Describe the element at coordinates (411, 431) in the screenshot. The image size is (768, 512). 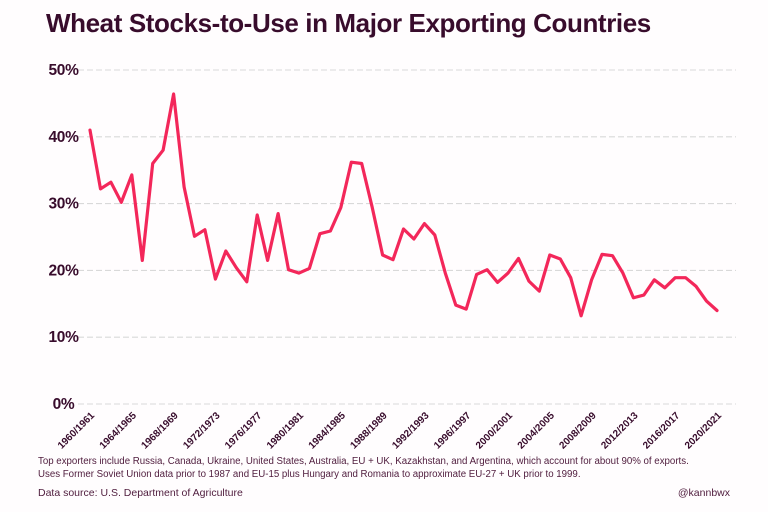
I see `x-tick-label-1992-1993: 1992/1993` at that location.